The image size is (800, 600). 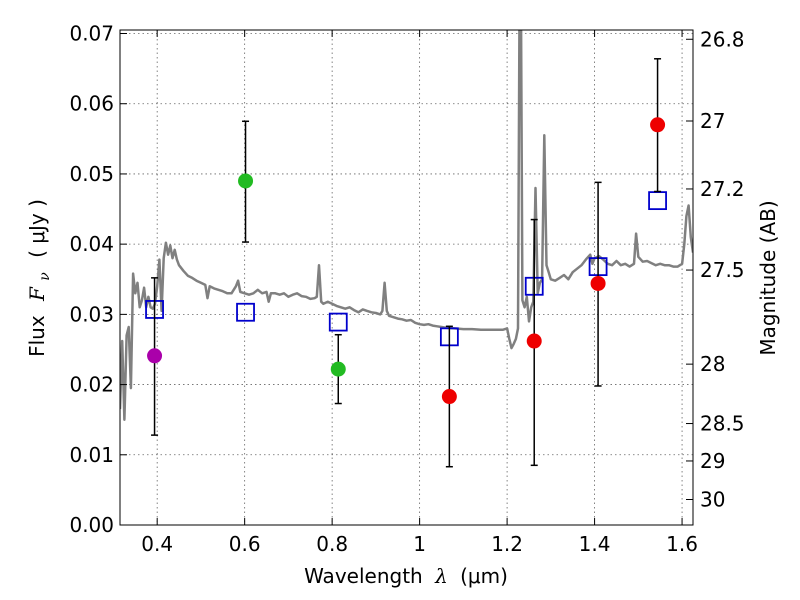 I want to click on x-axis-title: Wavelength λ (μm), so click(x=406, y=576).